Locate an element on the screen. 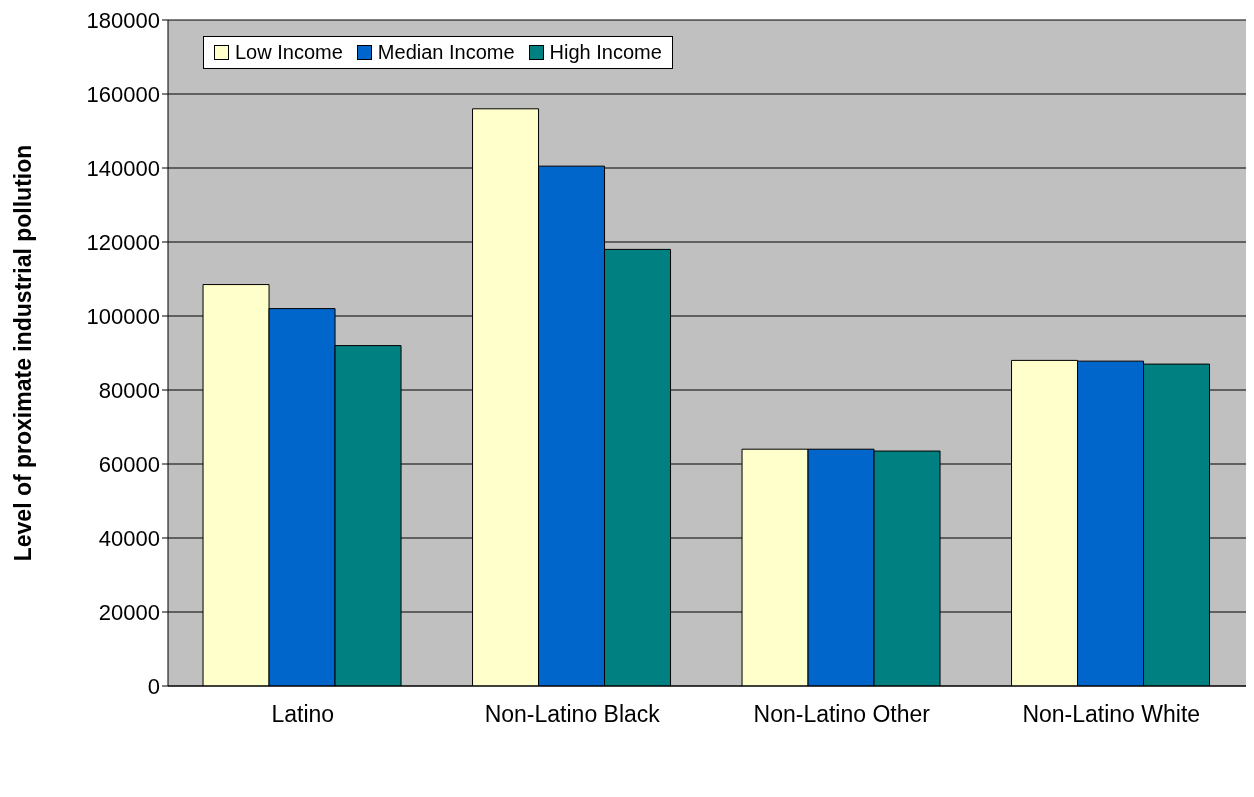  x-tick-label: Non-Latino Black is located at coordinates (572, 714).